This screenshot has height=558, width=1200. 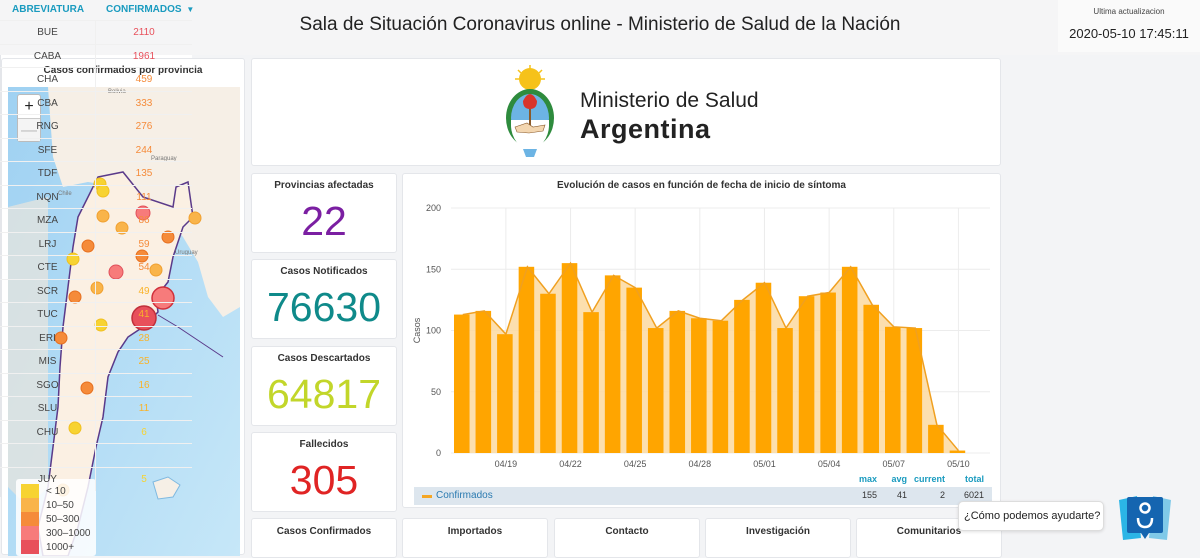 I want to click on province-abbr: CBA, so click(x=47, y=103).